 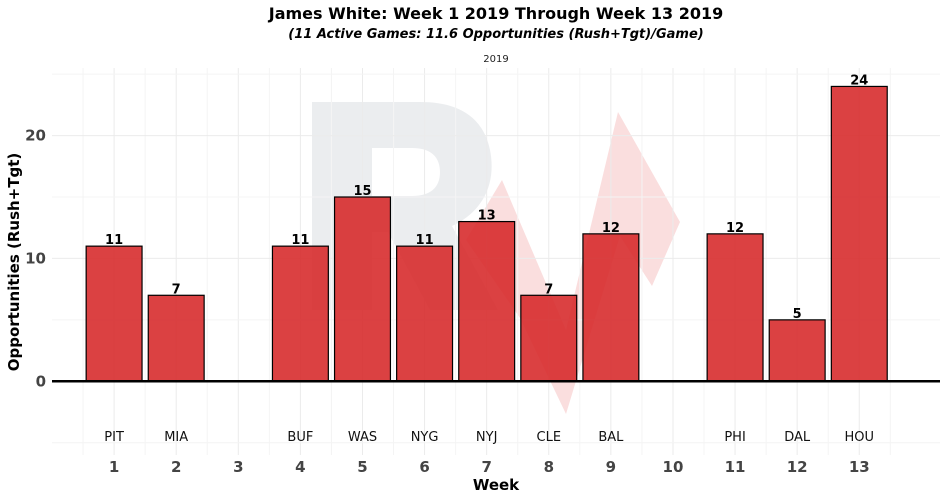 I want to click on y-tick-label: 20, so click(x=35, y=136).